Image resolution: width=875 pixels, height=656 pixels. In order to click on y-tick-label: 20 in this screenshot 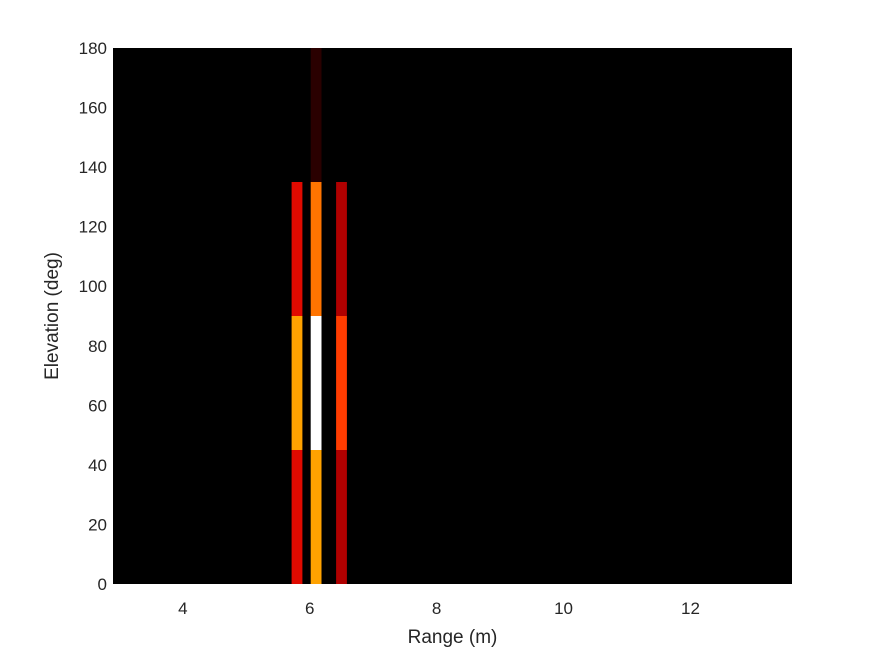, I will do `click(97, 524)`.